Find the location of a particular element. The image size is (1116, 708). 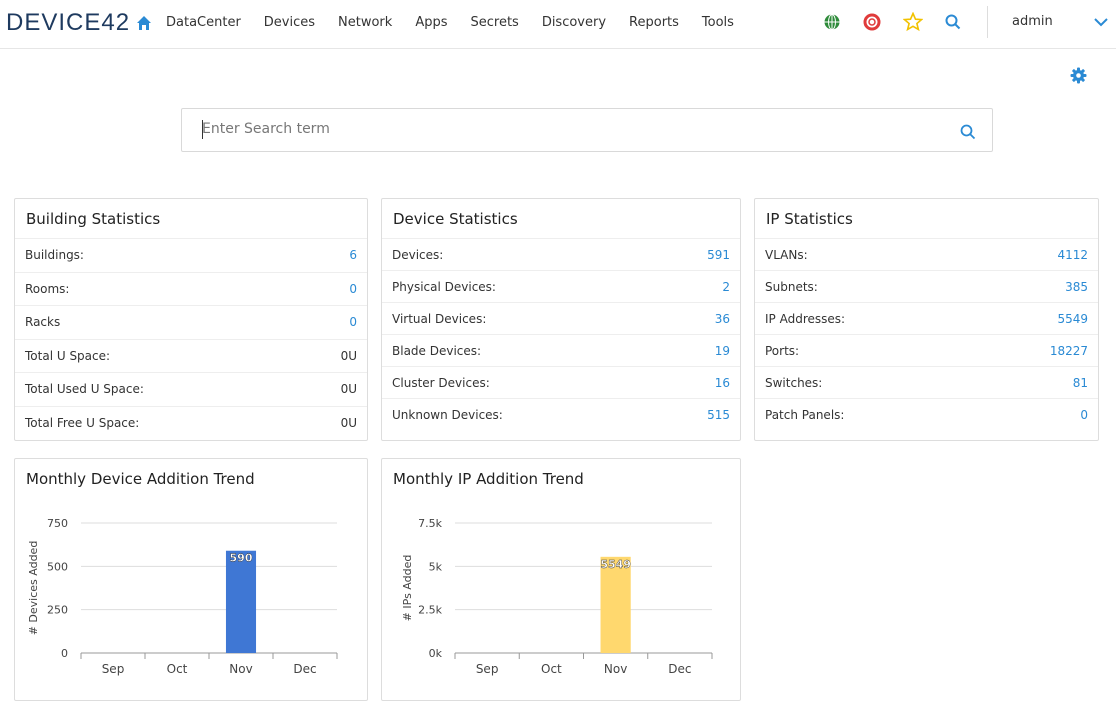

stat-value: 5549 is located at coordinates (1072, 319).